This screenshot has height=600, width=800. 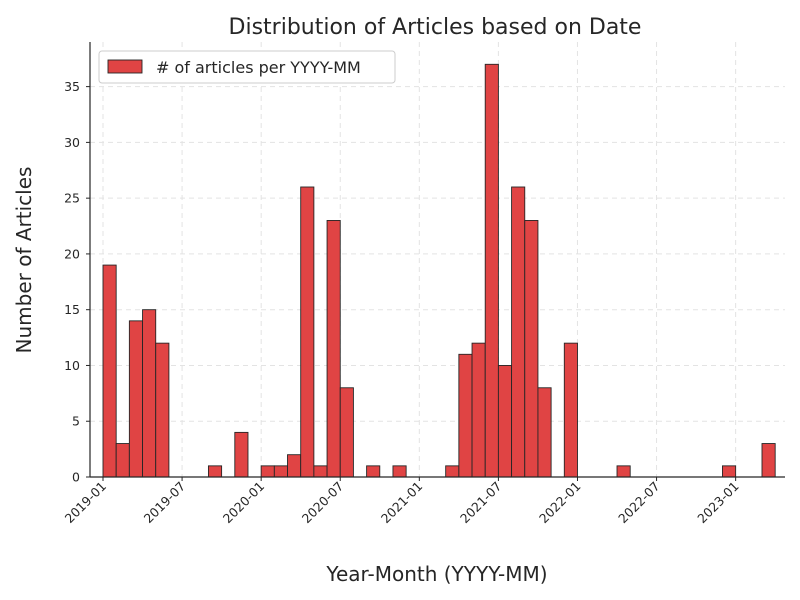 I want to click on y-axis-label: Number of Articles, so click(x=24, y=260).